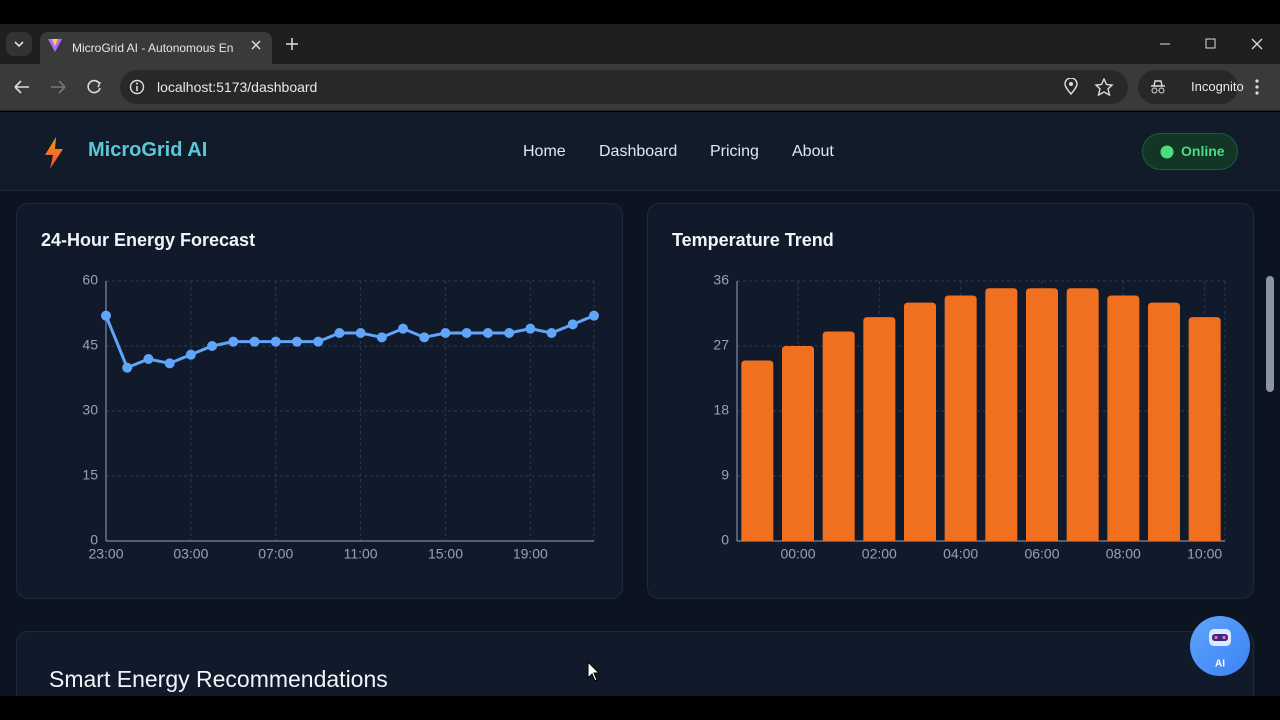  Describe the element at coordinates (624, 87) in the screenshot. I see `address-bar: localhost:5173/dashboard` at that location.